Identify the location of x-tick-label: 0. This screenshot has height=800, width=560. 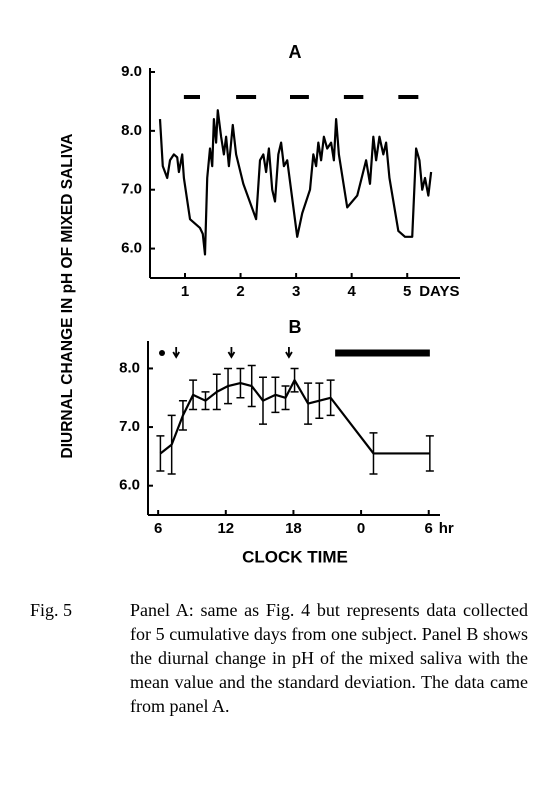
(361, 528).